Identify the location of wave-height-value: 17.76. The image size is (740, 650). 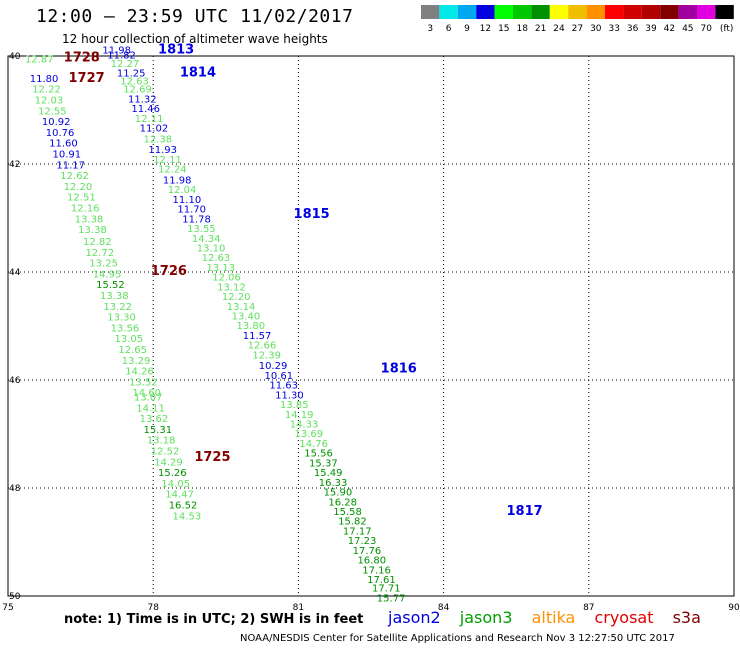
(367, 551).